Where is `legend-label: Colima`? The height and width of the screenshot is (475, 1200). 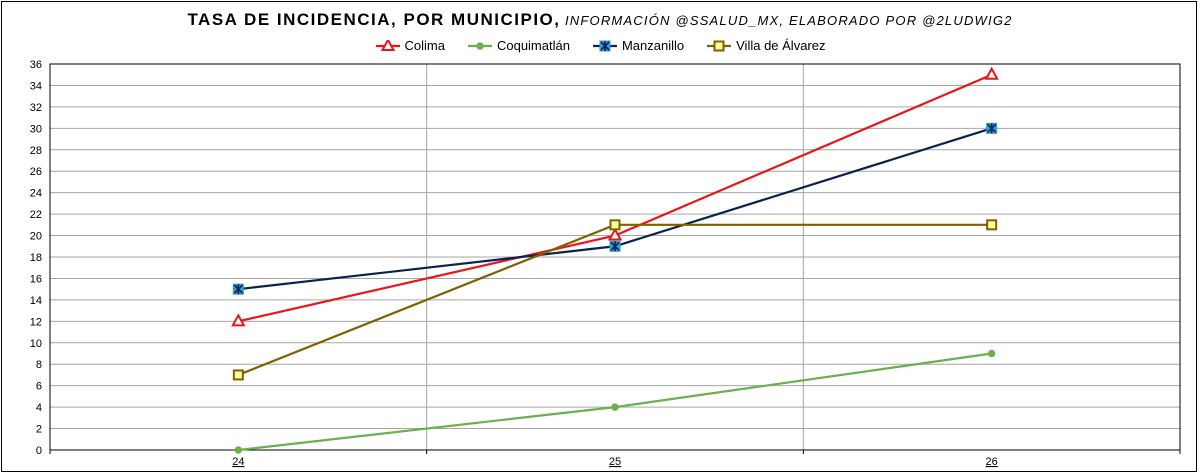 legend-label: Colima is located at coordinates (424, 45).